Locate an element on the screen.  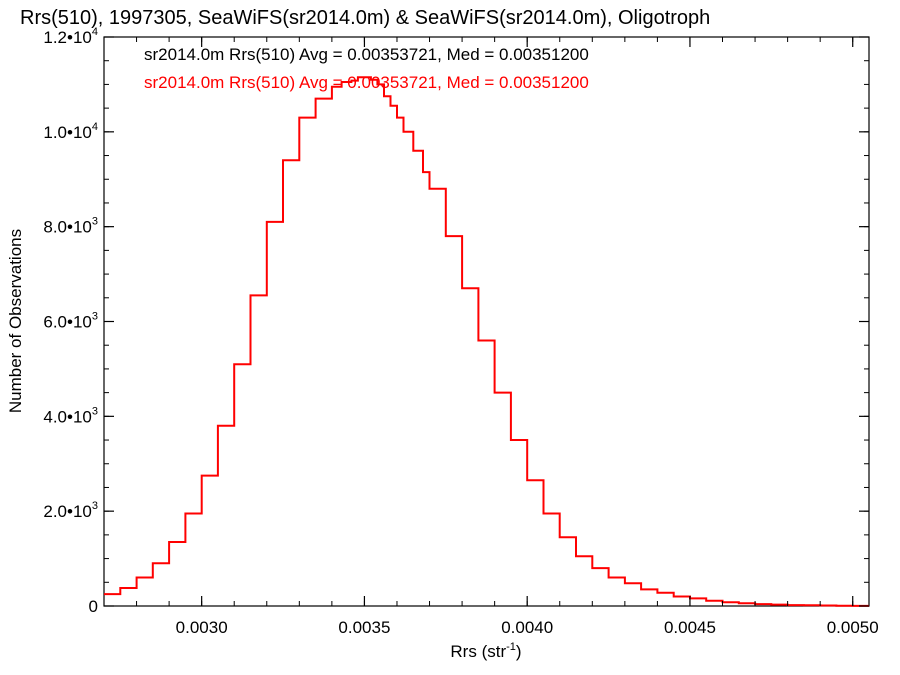
x-tick-label: 0.0030 is located at coordinates (202, 627).